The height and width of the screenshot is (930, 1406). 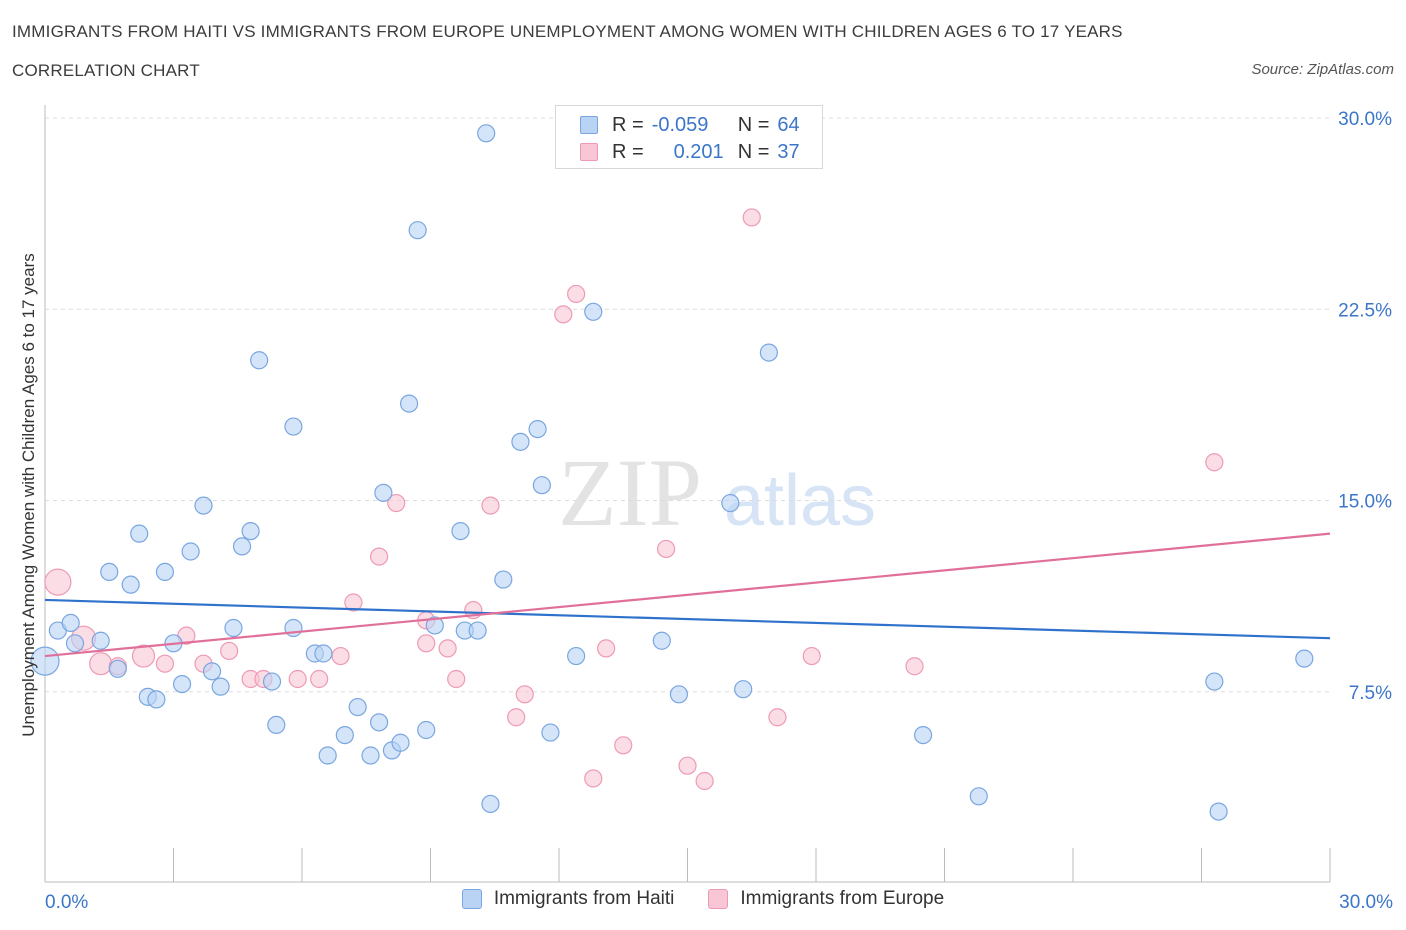 I want to click on europe-swatch, so click(x=589, y=152).